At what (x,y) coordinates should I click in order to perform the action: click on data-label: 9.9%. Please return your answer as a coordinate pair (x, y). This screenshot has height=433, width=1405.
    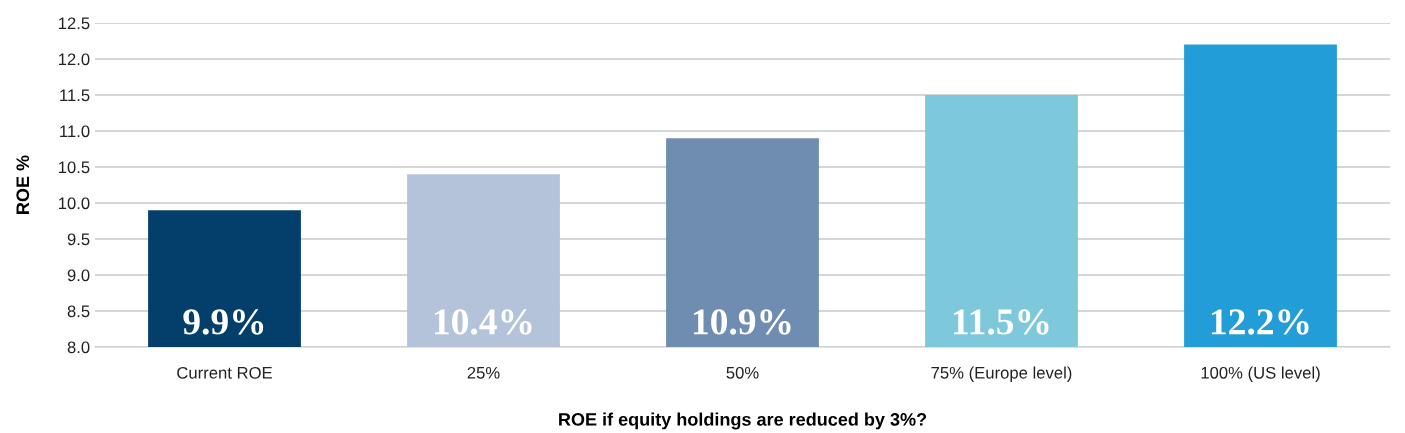
    Looking at the image, I should click on (223, 322).